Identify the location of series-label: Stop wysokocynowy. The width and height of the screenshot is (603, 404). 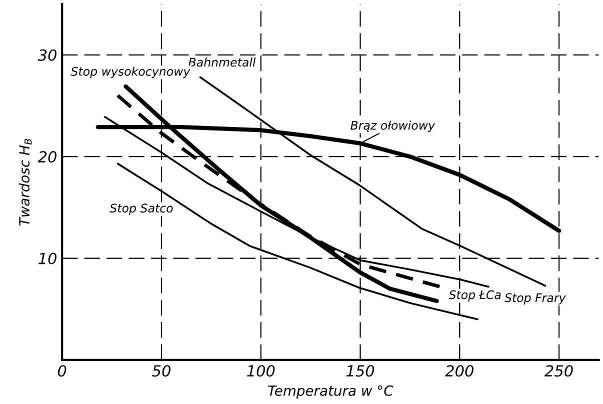
(130, 72).